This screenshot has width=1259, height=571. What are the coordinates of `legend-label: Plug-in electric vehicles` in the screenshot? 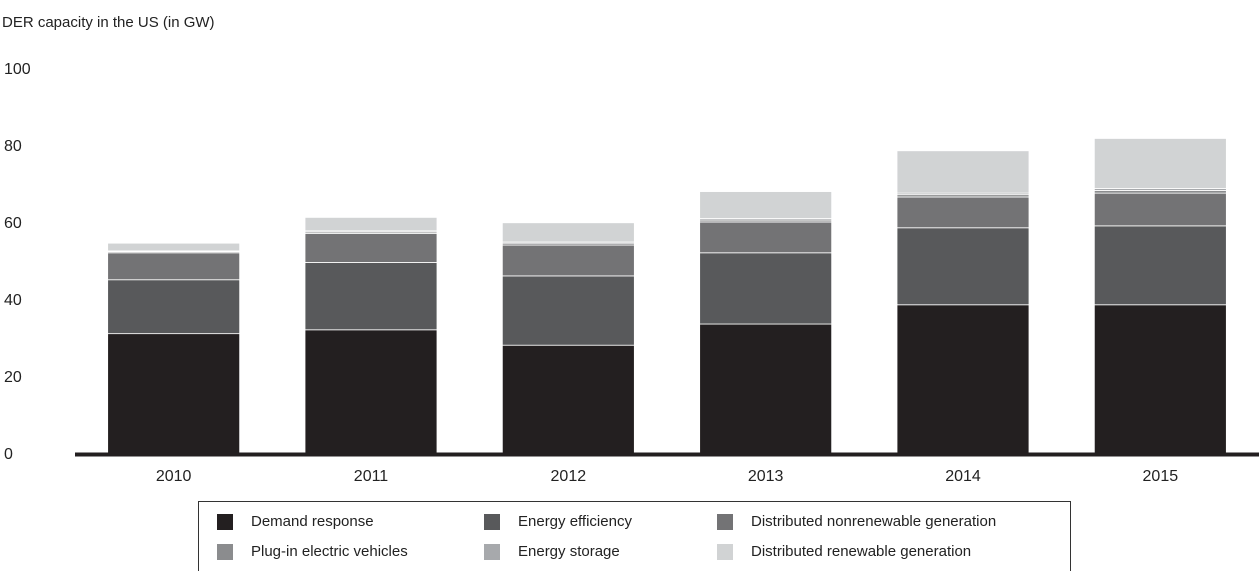 It's located at (329, 551).